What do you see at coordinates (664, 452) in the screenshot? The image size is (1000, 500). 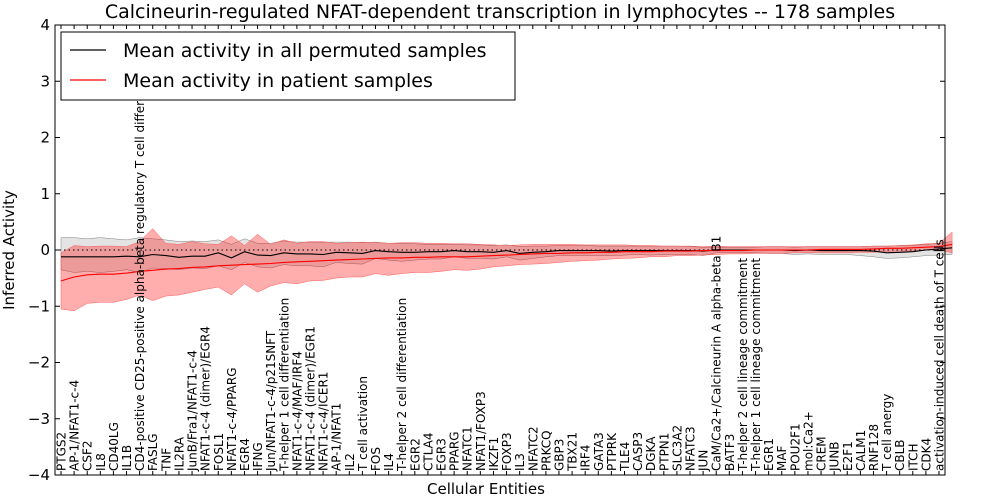 I see `x-tick-label: PTPN1` at bounding box center [664, 452].